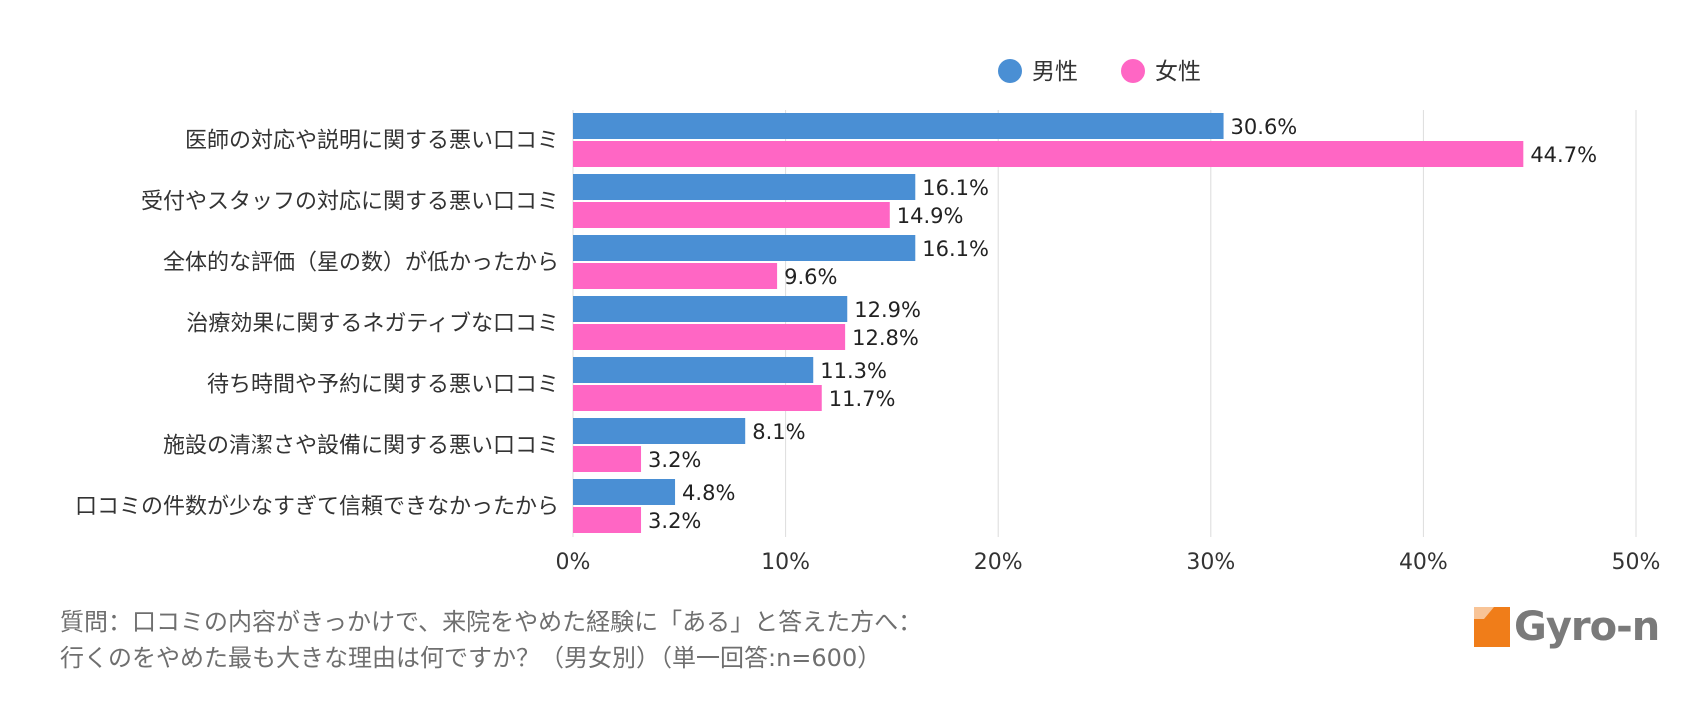 The height and width of the screenshot is (724, 1700). What do you see at coordinates (471, 658) in the screenshot?
I see `caption-line-2: 行くのをやめた最も大きな理由は何ですか？（男女別）（単一回答:n=600）` at bounding box center [471, 658].